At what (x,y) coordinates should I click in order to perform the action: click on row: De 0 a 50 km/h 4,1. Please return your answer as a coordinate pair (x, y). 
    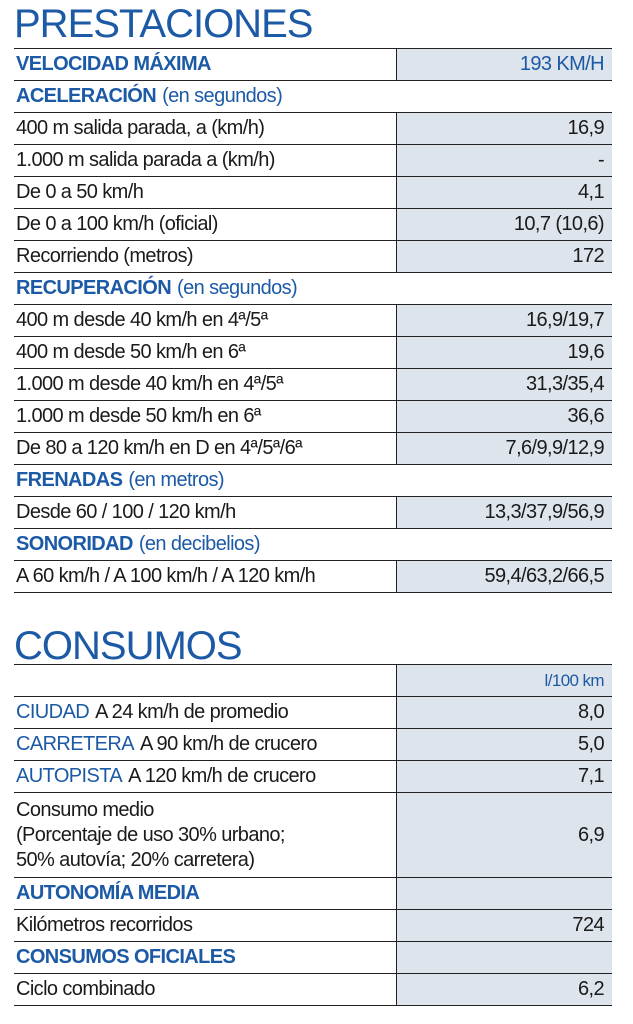
    Looking at the image, I should click on (313, 193).